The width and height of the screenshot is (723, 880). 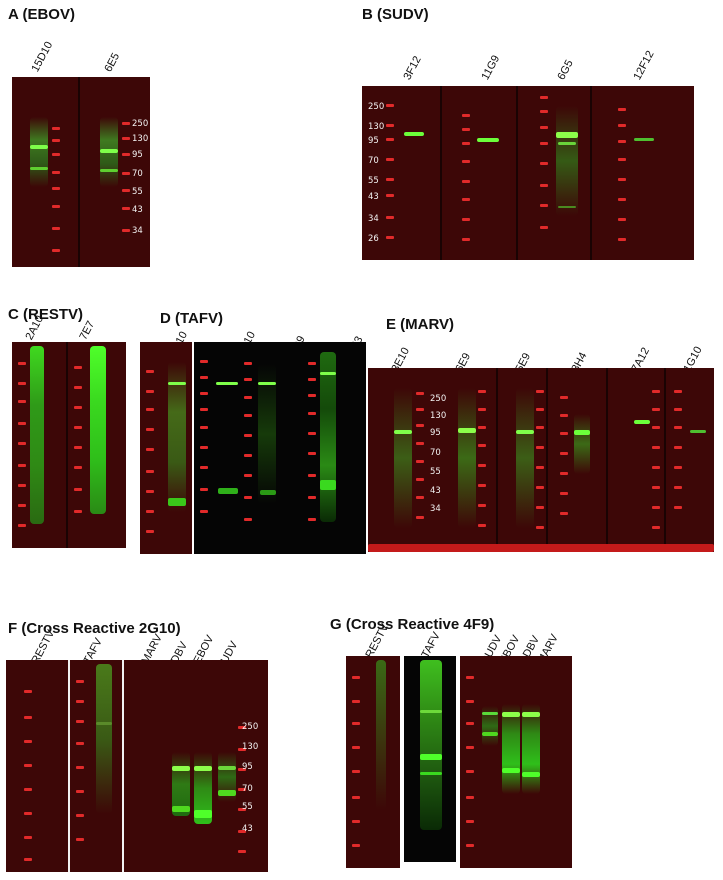 I want to click on panel-b-marker: 70, so click(x=373, y=161).